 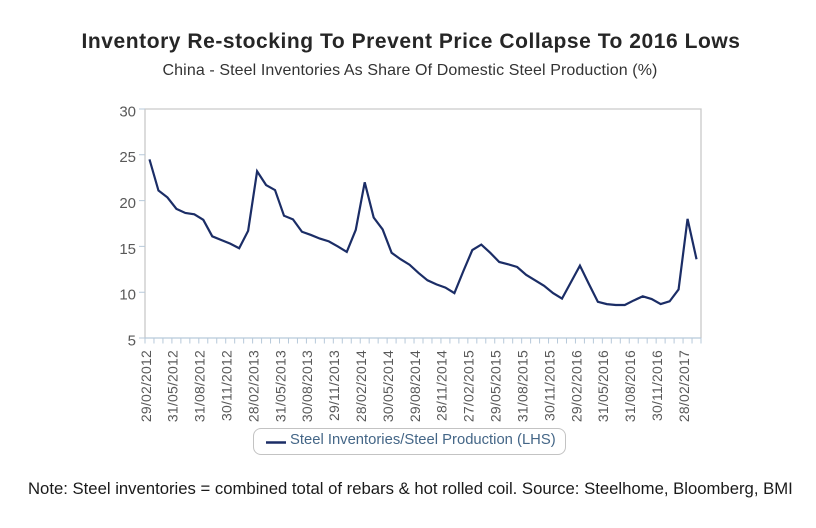 I want to click on svg-text: 30/11/2012, so click(x=227, y=385).